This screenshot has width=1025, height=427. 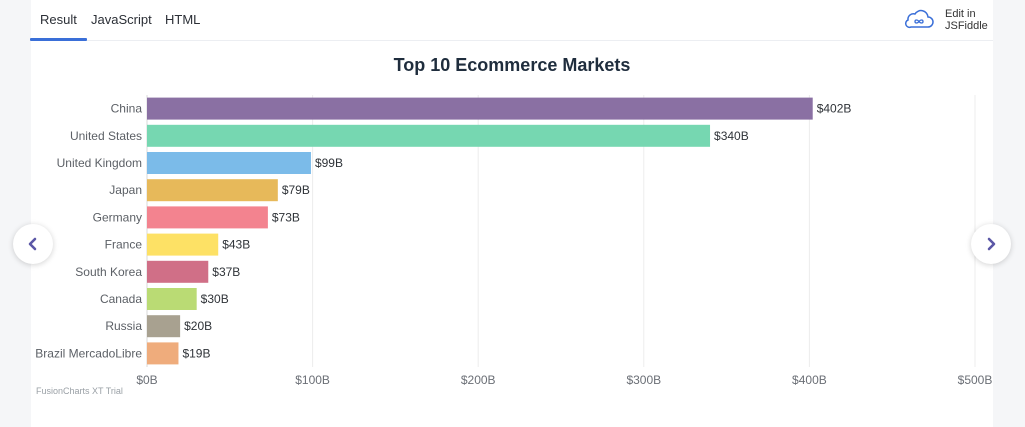 I want to click on category-label: Japan, so click(x=125, y=190).